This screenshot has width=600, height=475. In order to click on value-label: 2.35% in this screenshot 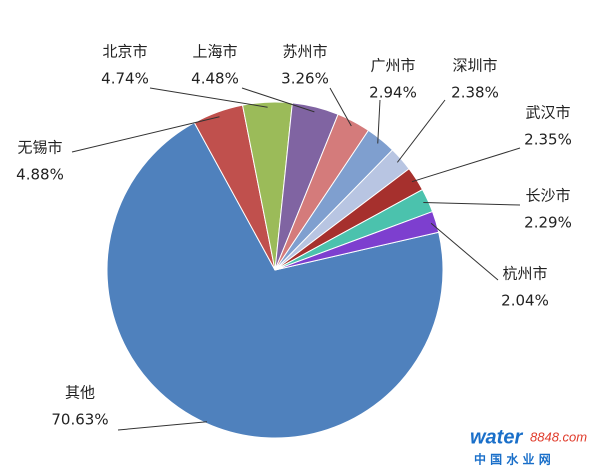, I will do `click(548, 140)`.